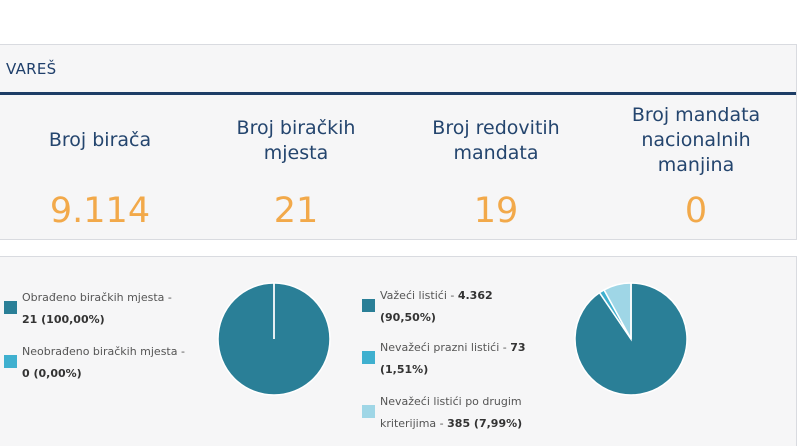  What do you see at coordinates (274, 339) in the screenshot?
I see `stations-pie-chart` at bounding box center [274, 339].